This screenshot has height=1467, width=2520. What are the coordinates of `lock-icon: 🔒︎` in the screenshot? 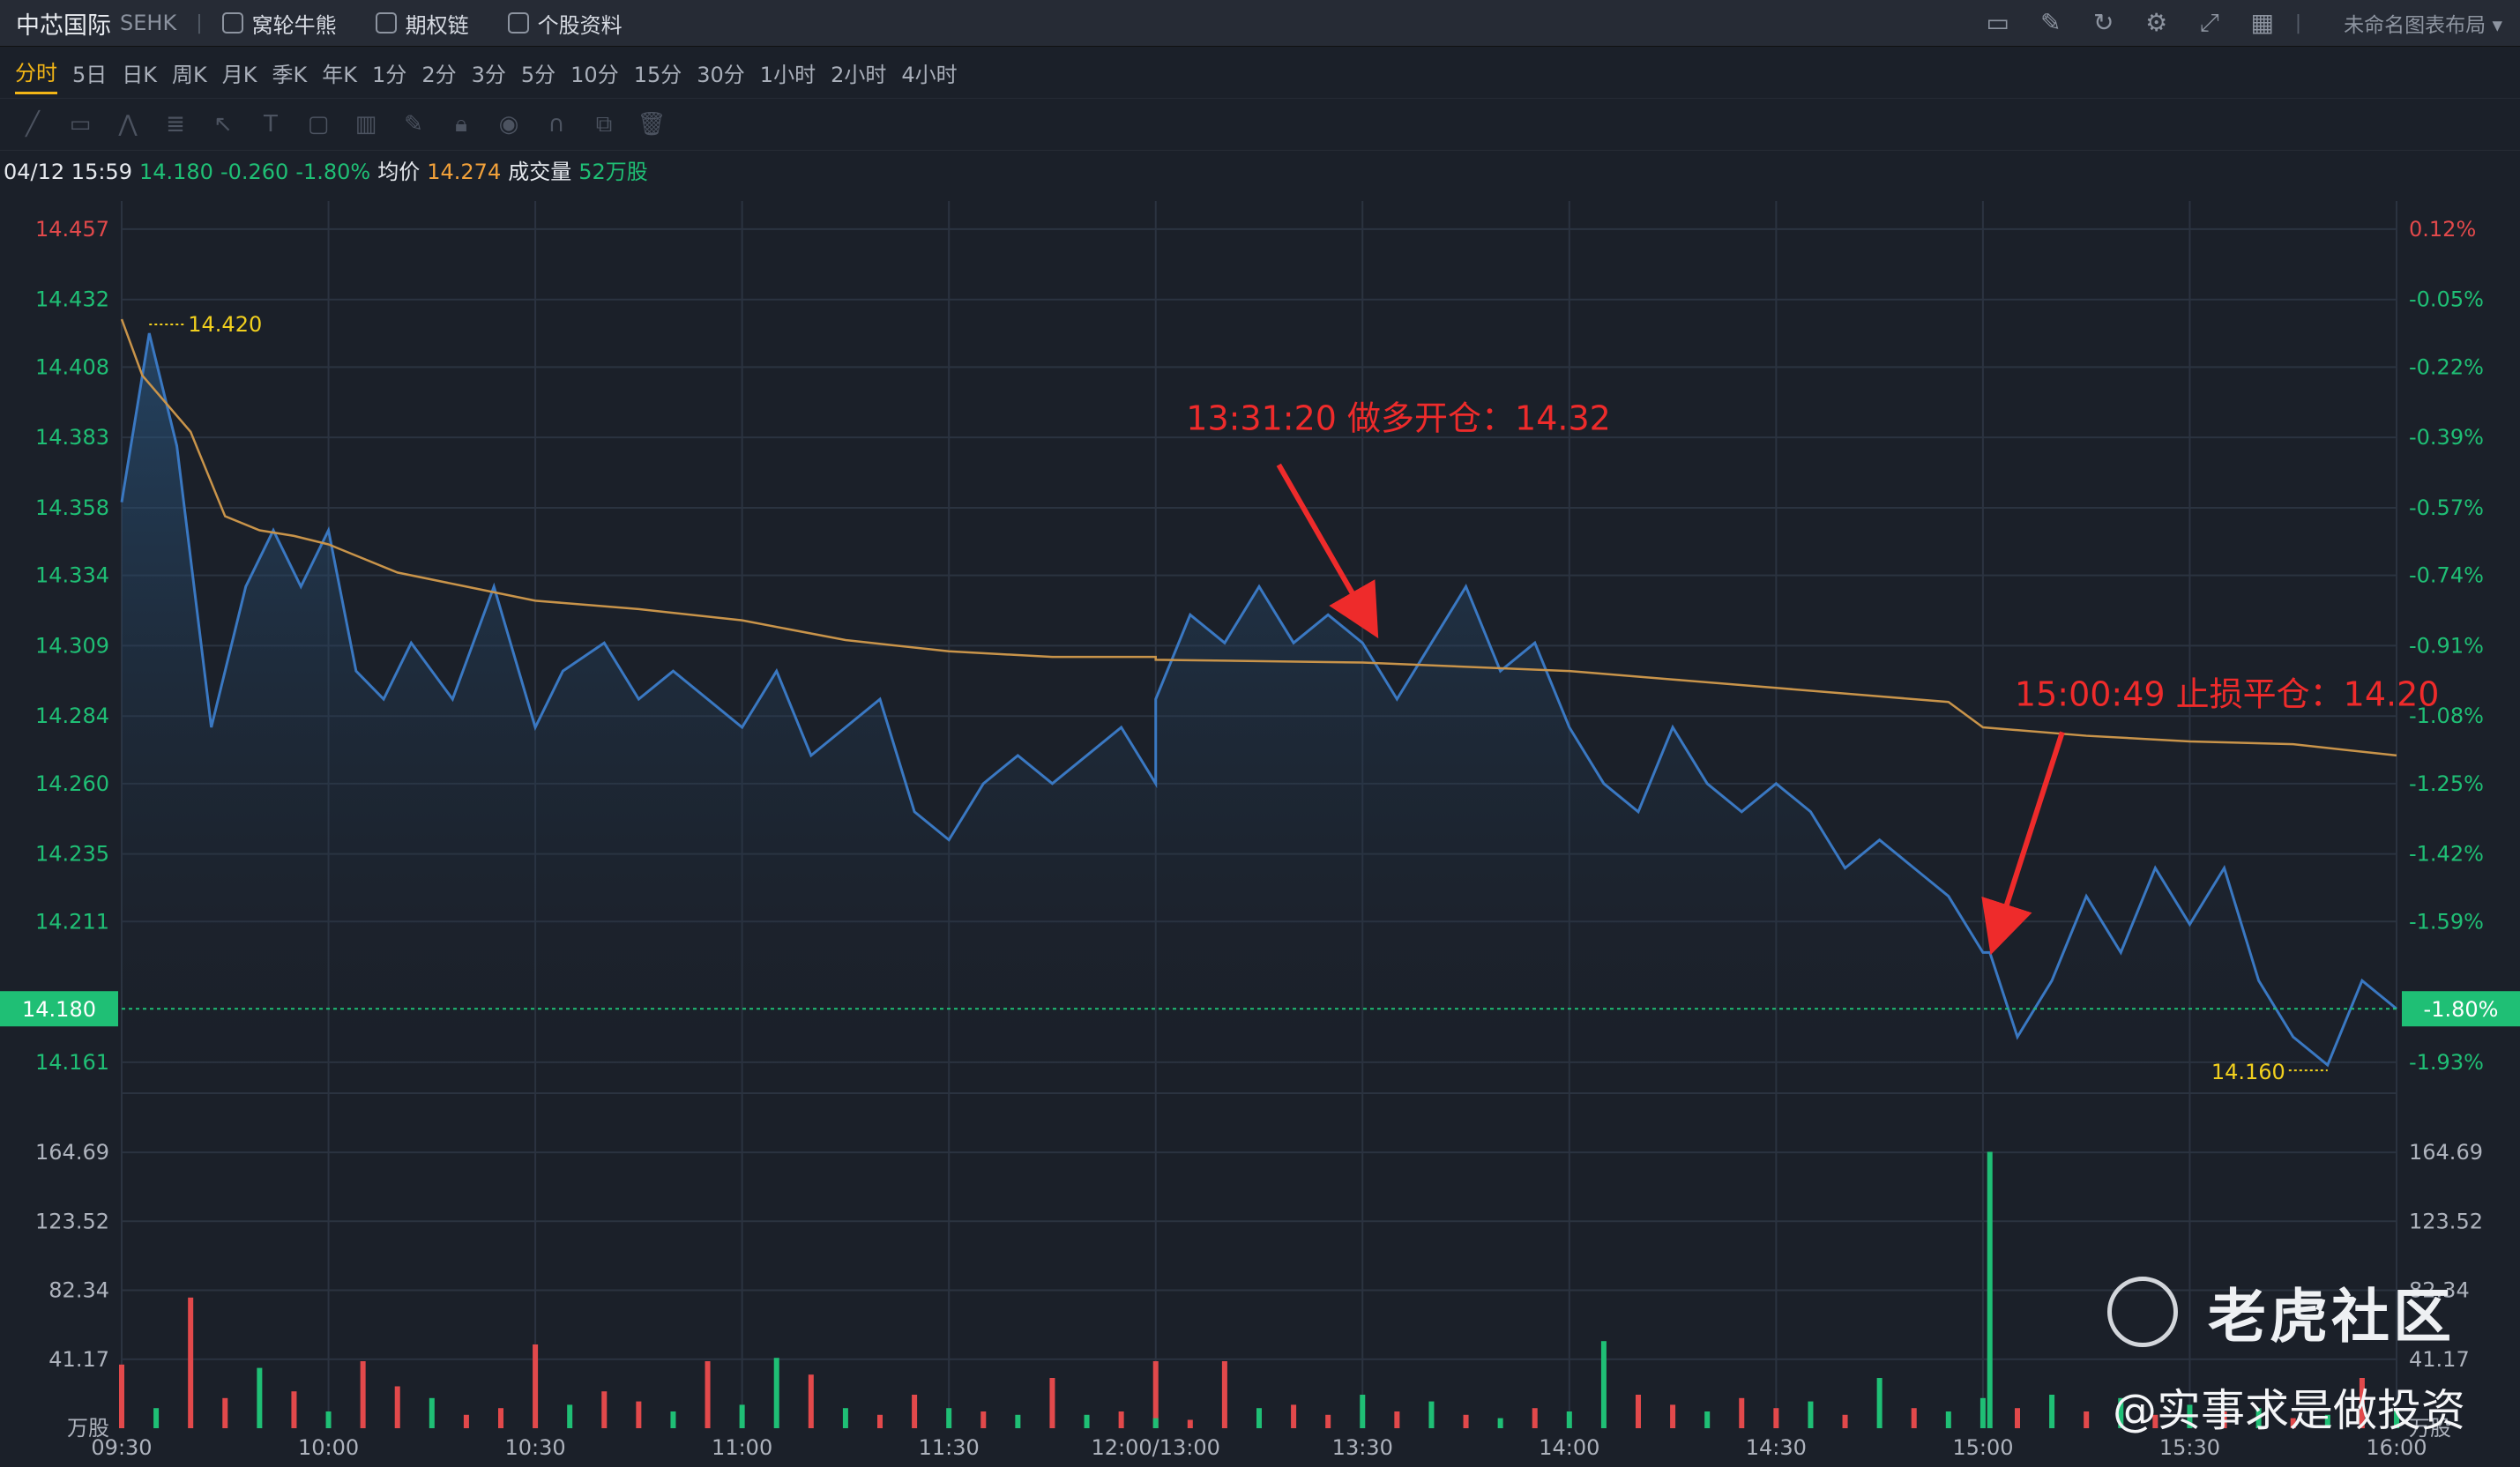 It's located at (461, 125).